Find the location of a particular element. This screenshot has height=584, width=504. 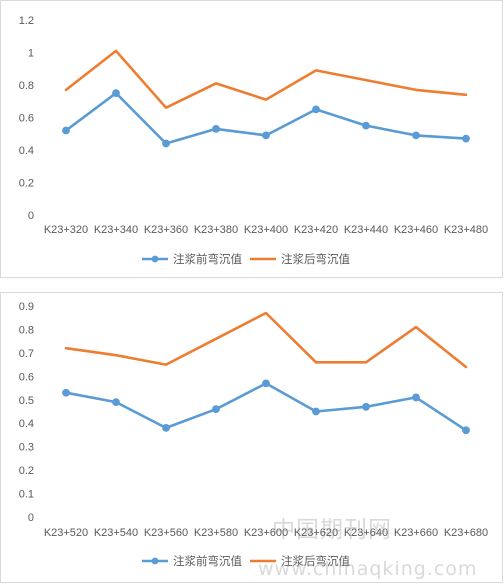

y-tick-label: 1 is located at coordinates (31, 54).